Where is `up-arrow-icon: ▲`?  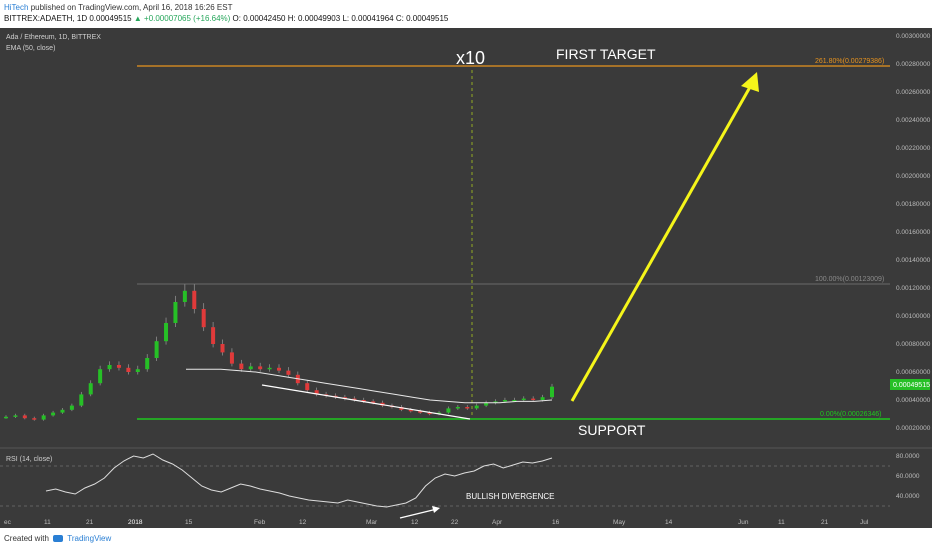
up-arrow-icon: ▲ is located at coordinates (137, 18).